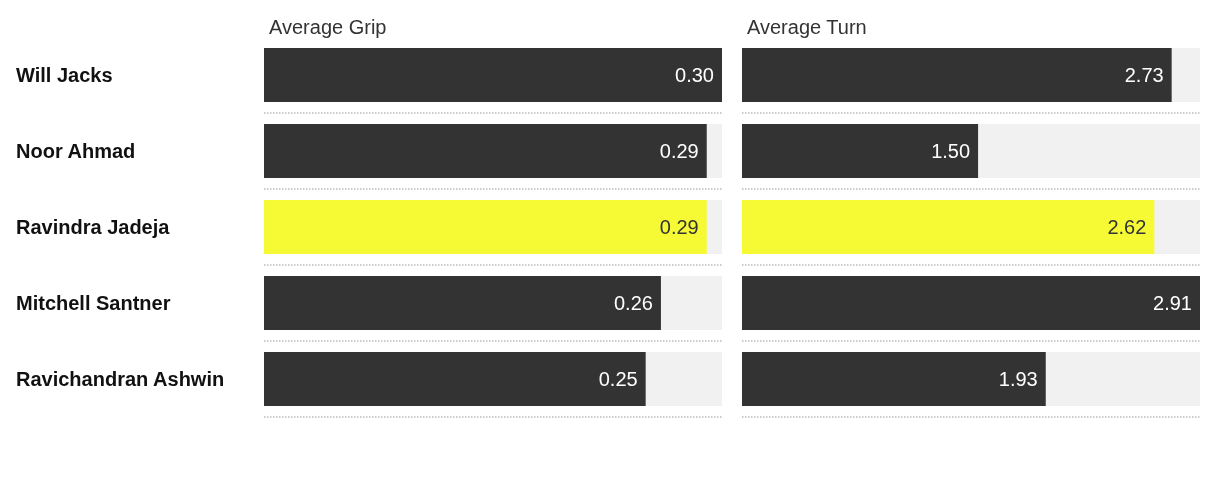 Image resolution: width=1220 pixels, height=482 pixels. I want to click on y-tick-label: Mitchell Santner, so click(93, 303).